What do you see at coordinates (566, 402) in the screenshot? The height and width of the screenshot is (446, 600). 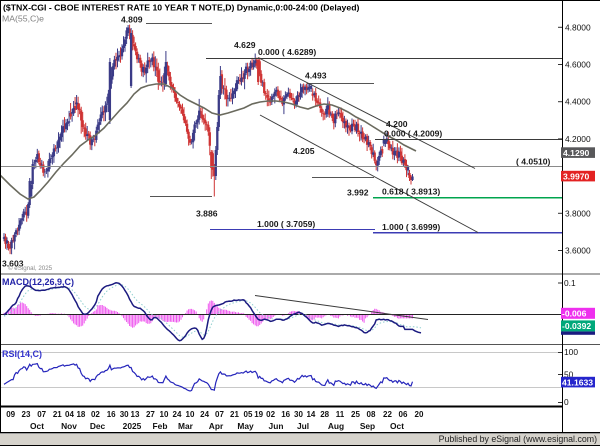 I see `svg-text: 0` at bounding box center [566, 402].